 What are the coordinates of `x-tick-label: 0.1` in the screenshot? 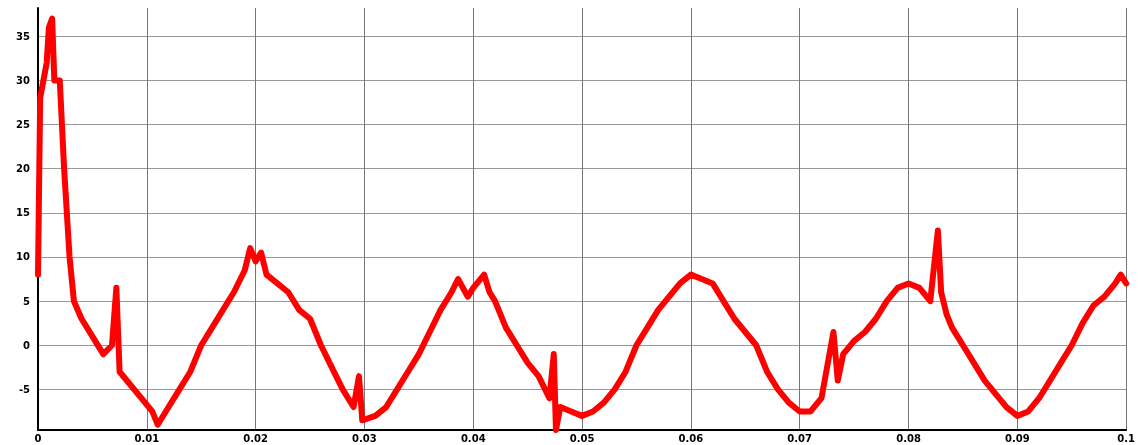 It's located at (1126, 438).